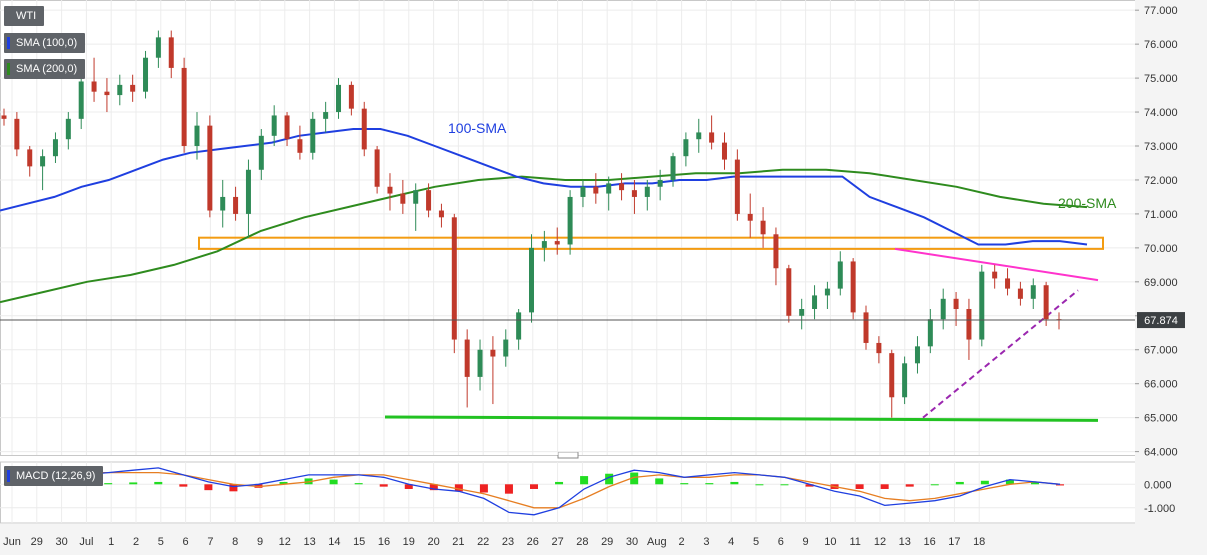 This screenshot has height=555, width=1207. I want to click on x-tick-label: 12, so click(880, 542).